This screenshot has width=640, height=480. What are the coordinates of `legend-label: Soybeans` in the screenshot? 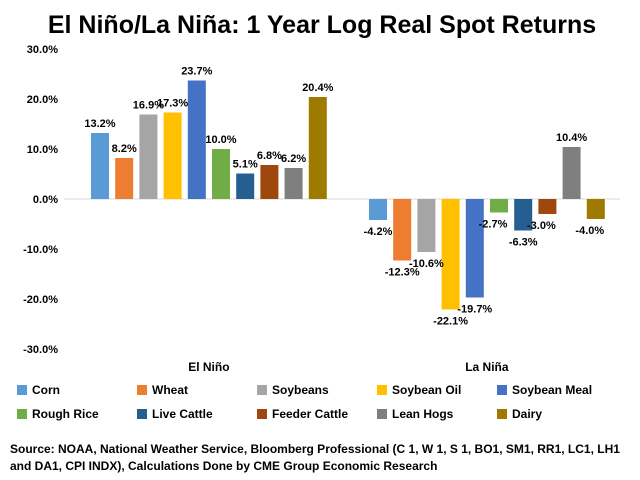 It's located at (300, 390).